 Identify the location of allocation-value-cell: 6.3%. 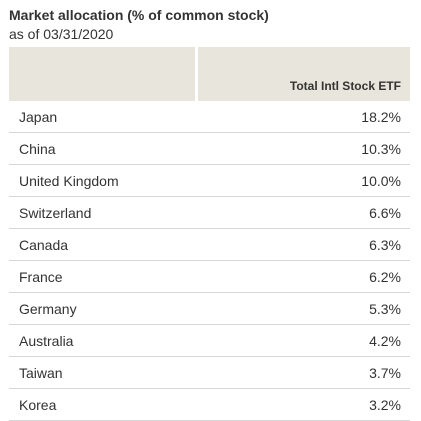
(303, 244).